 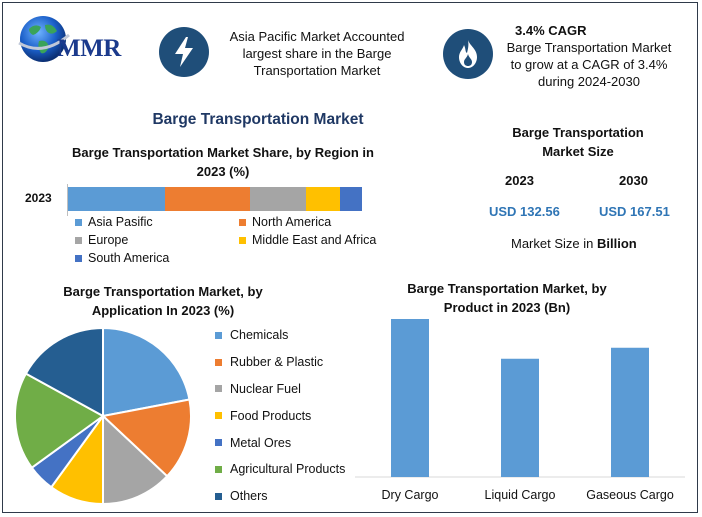 What do you see at coordinates (120, 222) in the screenshot?
I see `legend-label: Asia Pasific` at bounding box center [120, 222].